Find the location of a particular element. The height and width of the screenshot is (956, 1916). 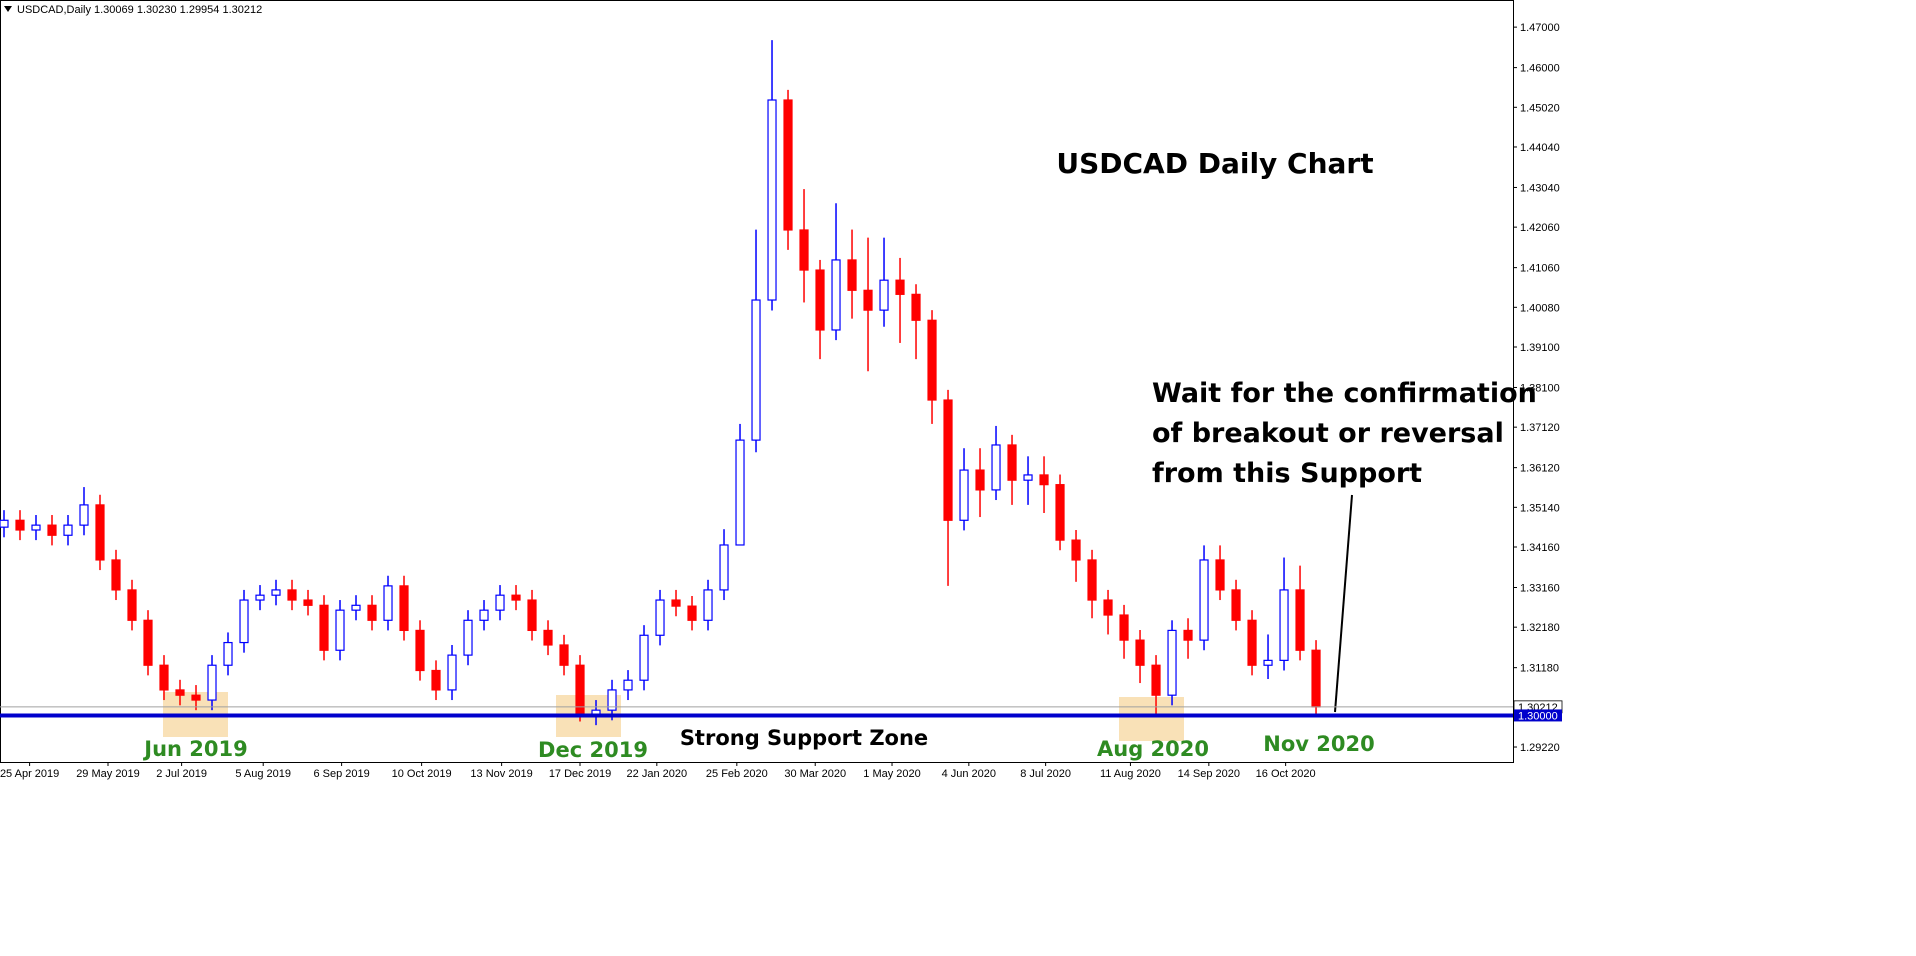

annotation: Wait for the confirmation is located at coordinates (1344, 393).